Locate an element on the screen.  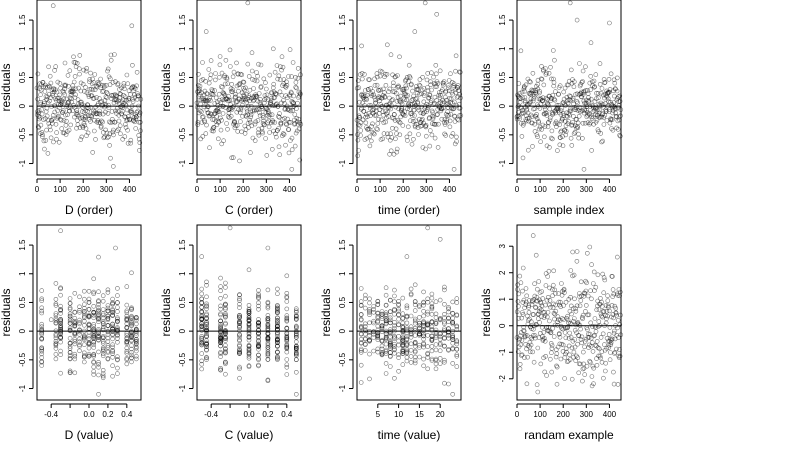
plot-frame is located at coordinates (409, 312).